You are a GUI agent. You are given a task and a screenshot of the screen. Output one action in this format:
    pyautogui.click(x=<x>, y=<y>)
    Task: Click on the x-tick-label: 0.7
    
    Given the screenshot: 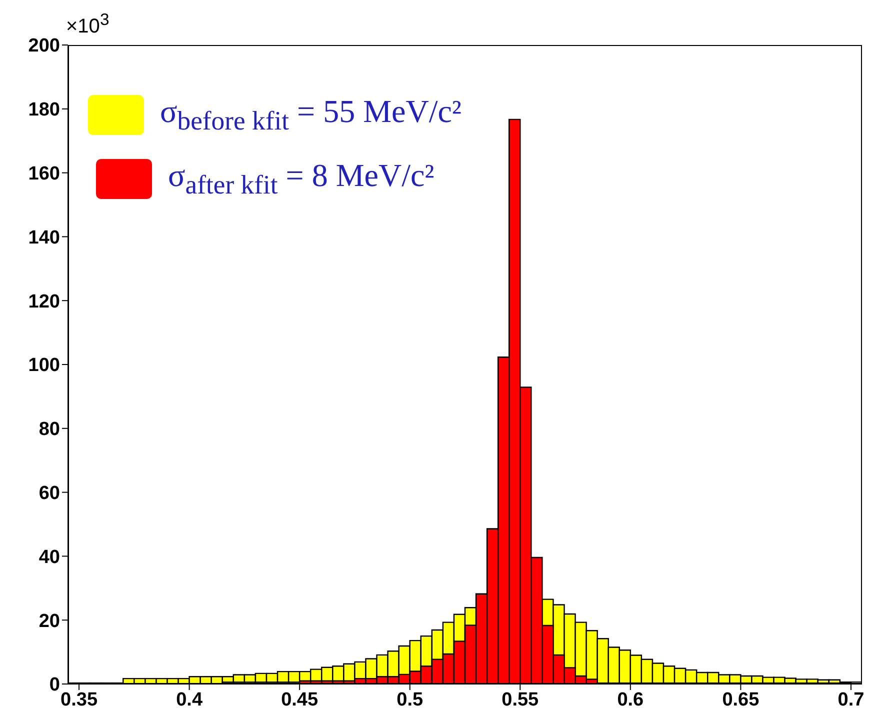 What is the action you would take?
    pyautogui.click(x=851, y=699)
    